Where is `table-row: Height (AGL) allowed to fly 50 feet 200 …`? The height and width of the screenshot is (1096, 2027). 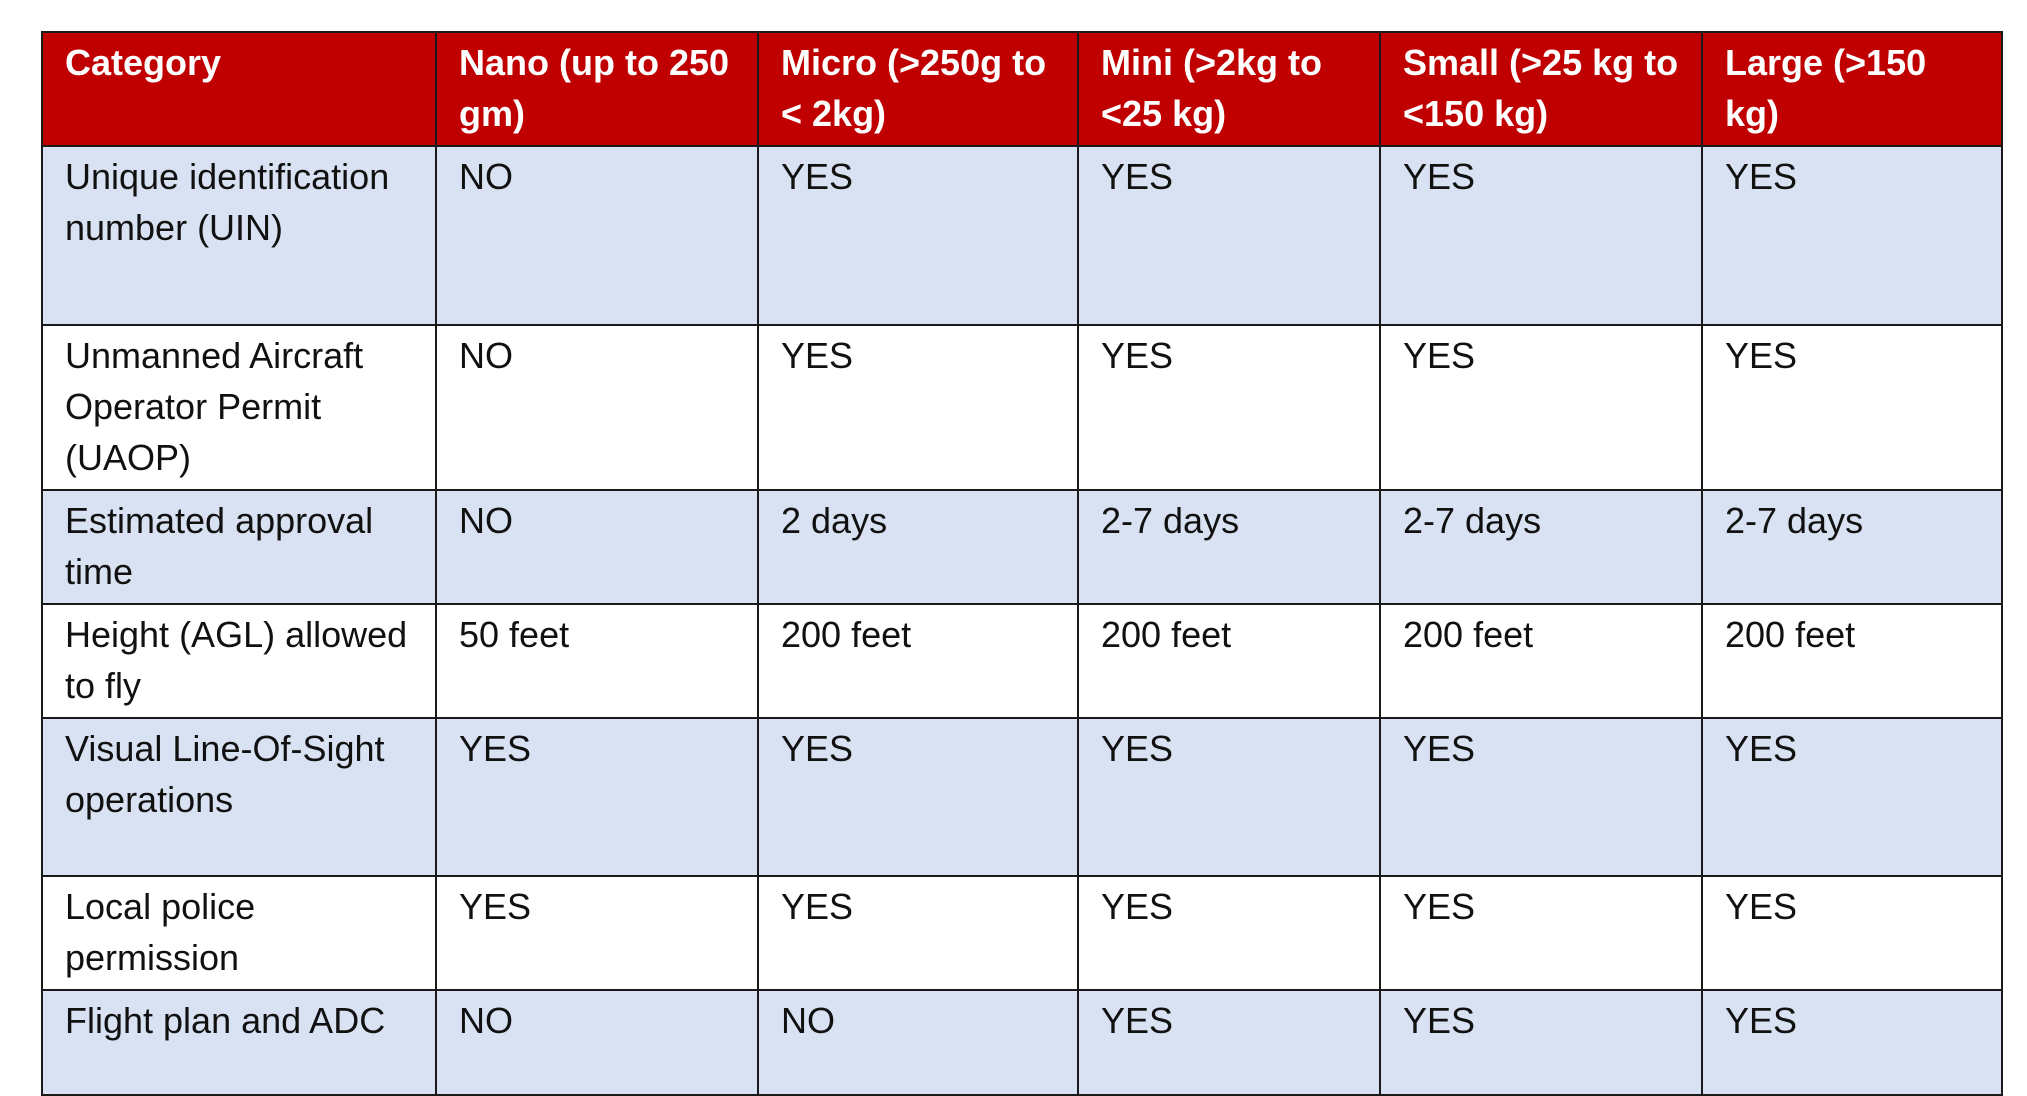
table-row: Height (AGL) allowed to fly 50 feet 200 … is located at coordinates (1022, 661).